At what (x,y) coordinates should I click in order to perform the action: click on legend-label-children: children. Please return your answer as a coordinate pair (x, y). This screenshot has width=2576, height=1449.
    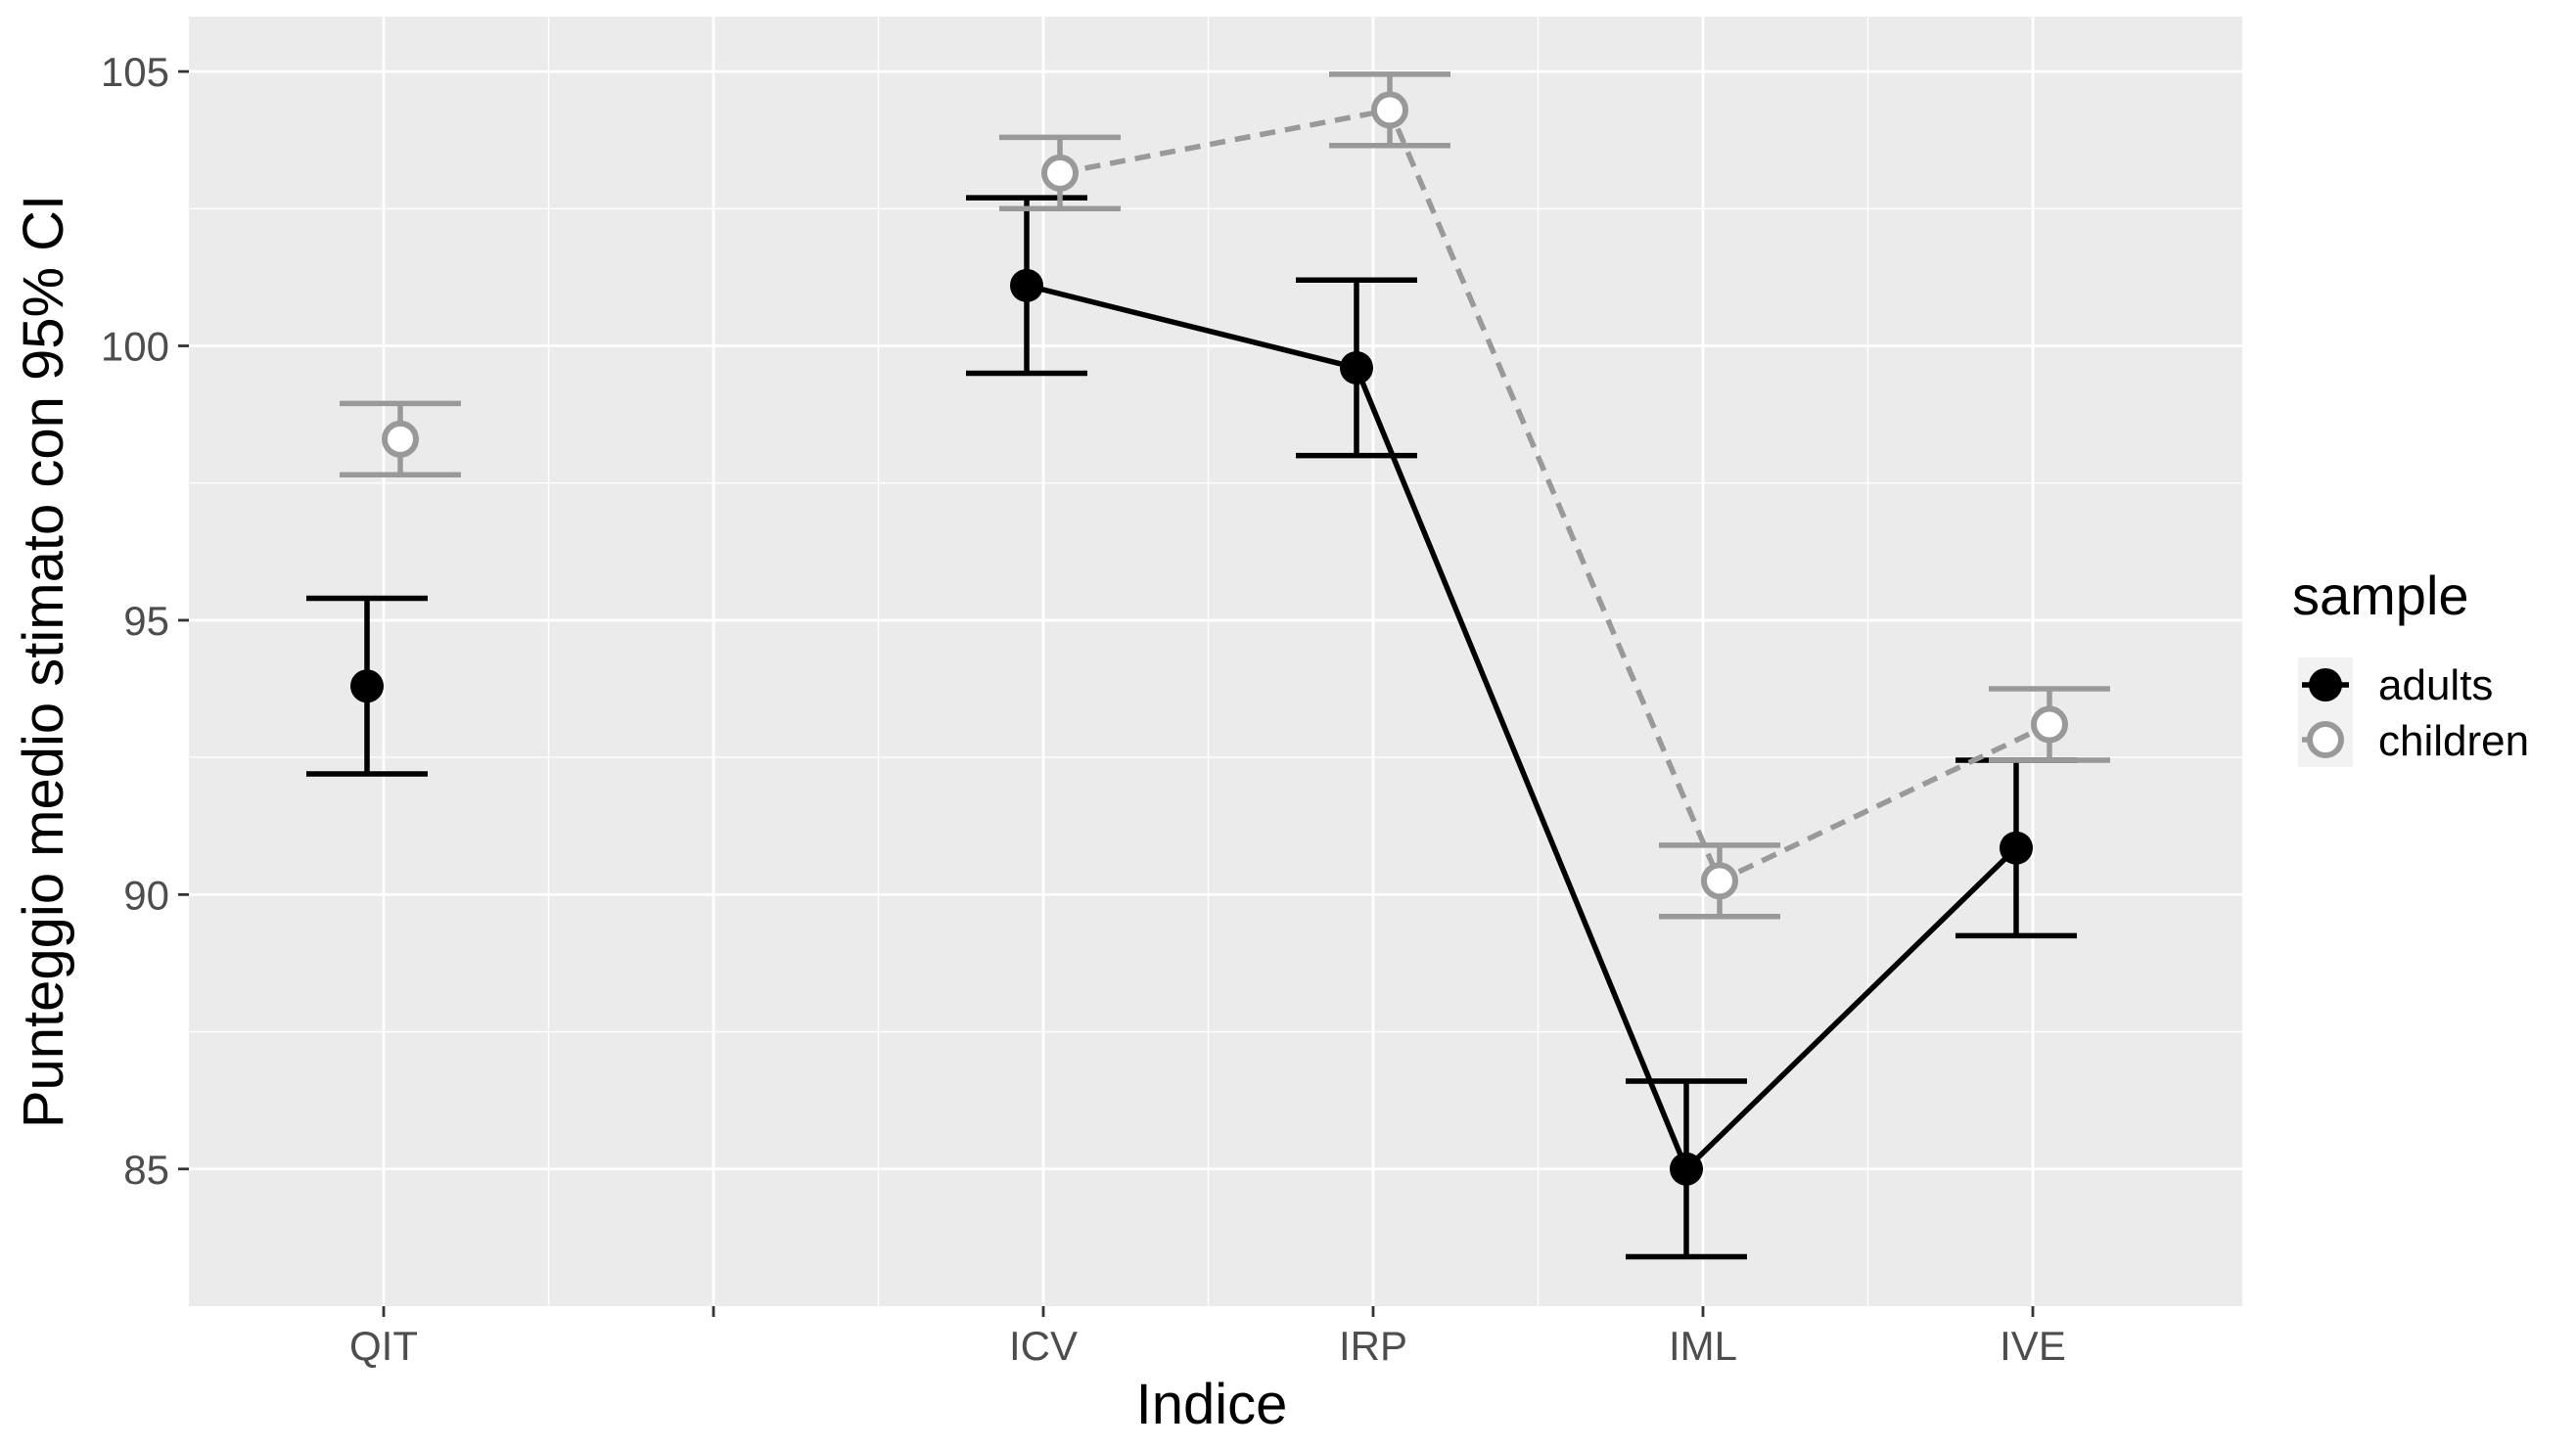
    Looking at the image, I should click on (2454, 741).